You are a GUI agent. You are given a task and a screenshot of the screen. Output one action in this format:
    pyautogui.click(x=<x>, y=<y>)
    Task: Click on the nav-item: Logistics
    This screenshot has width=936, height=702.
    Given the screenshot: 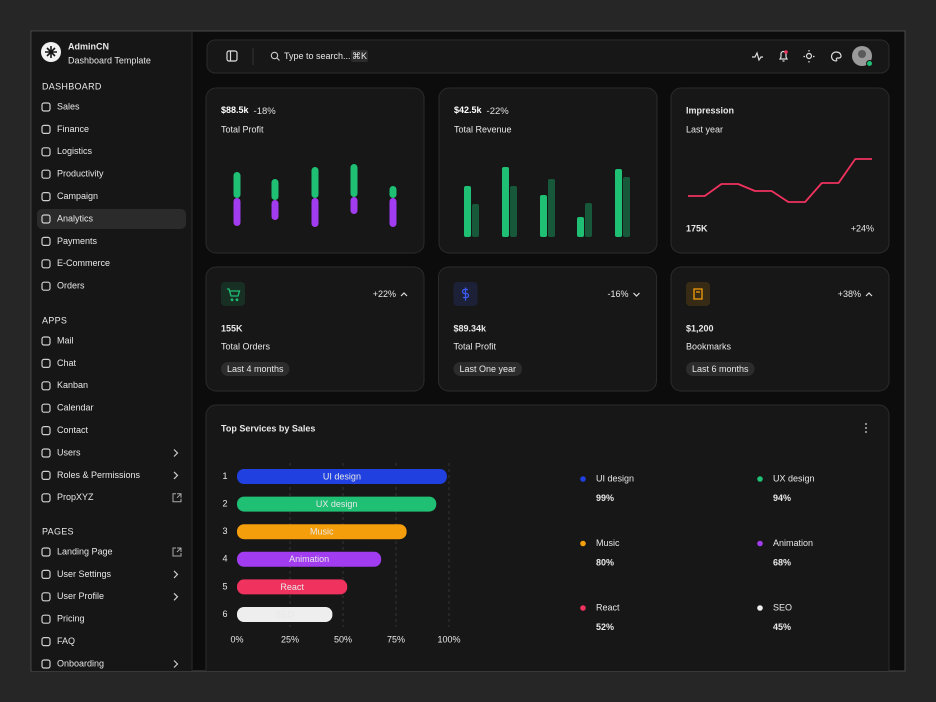 What is the action you would take?
    pyautogui.click(x=67, y=151)
    